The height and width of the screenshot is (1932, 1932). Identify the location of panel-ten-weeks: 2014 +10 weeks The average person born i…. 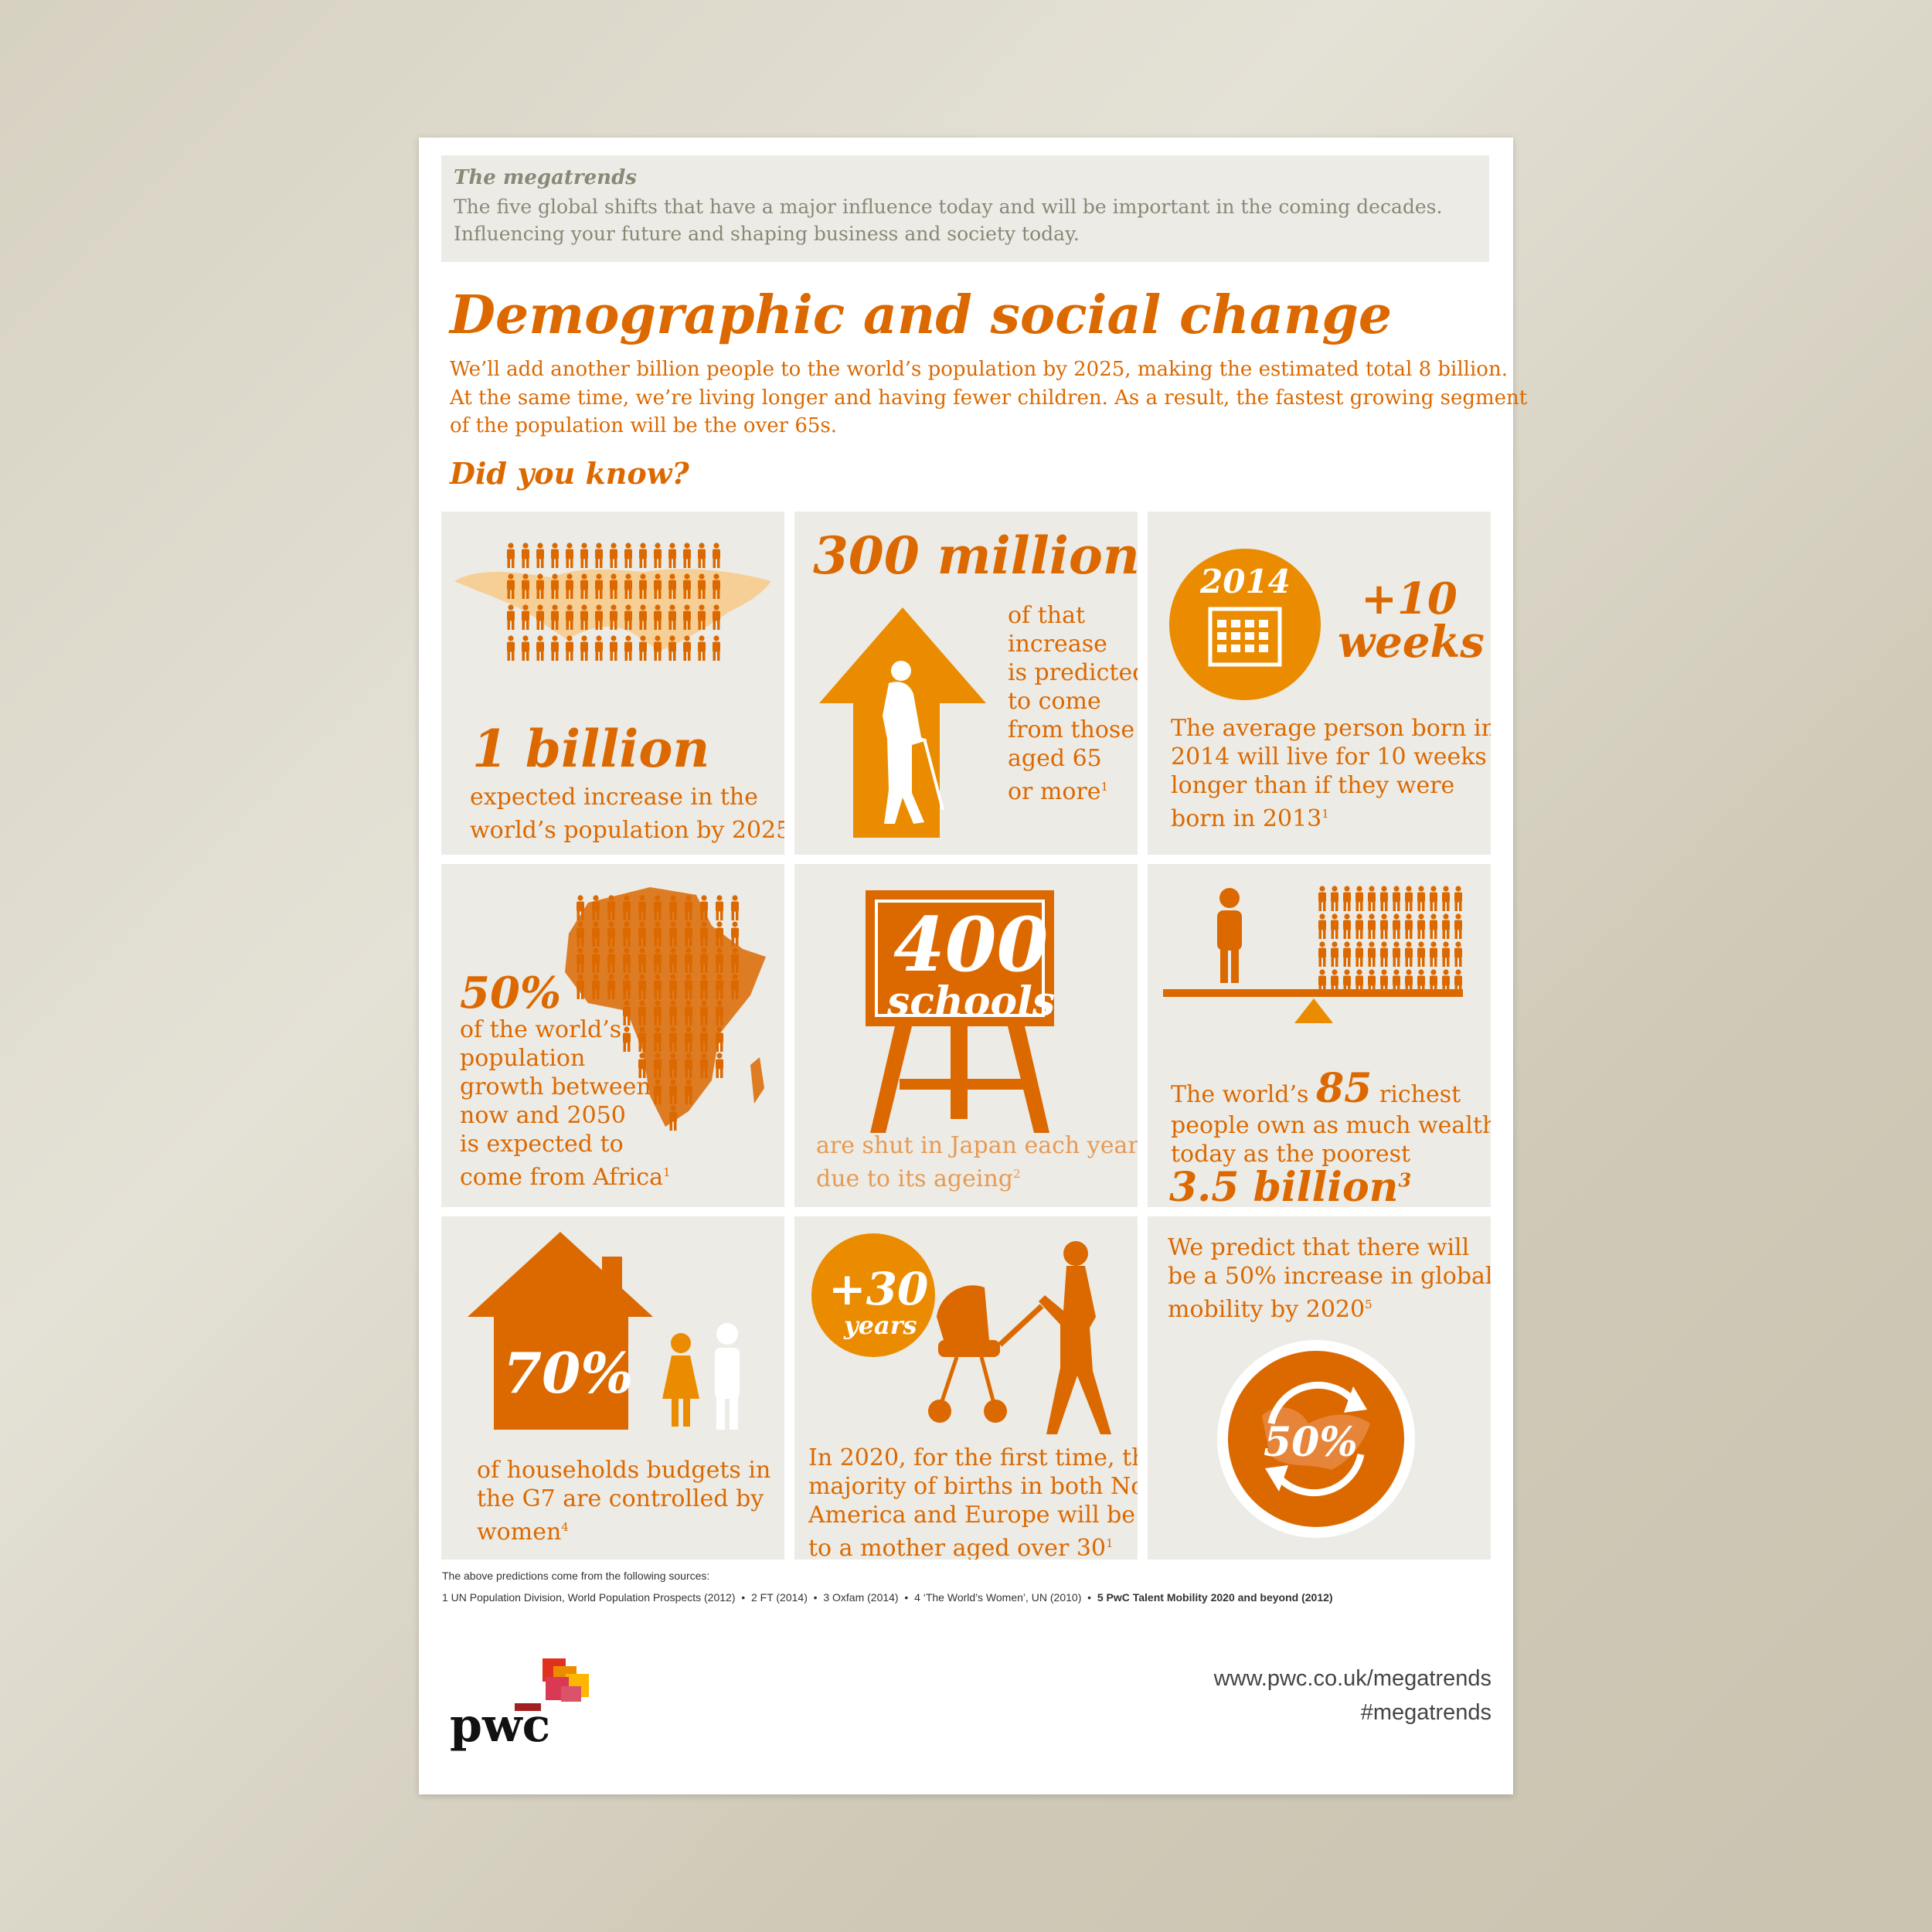
(1319, 684).